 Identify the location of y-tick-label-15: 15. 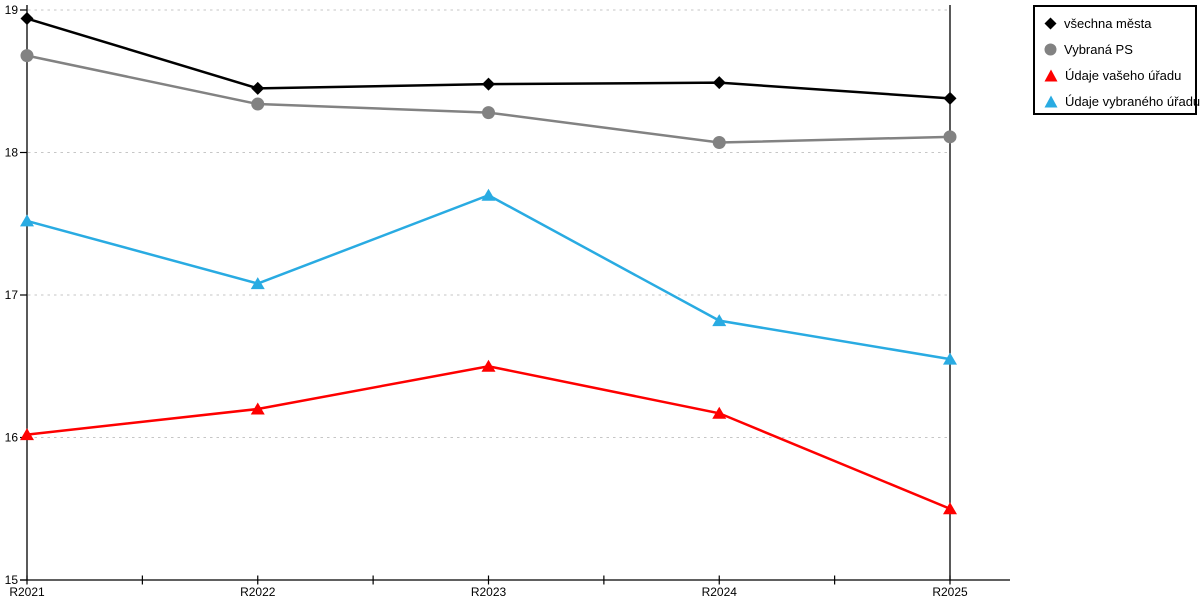
(12, 580).